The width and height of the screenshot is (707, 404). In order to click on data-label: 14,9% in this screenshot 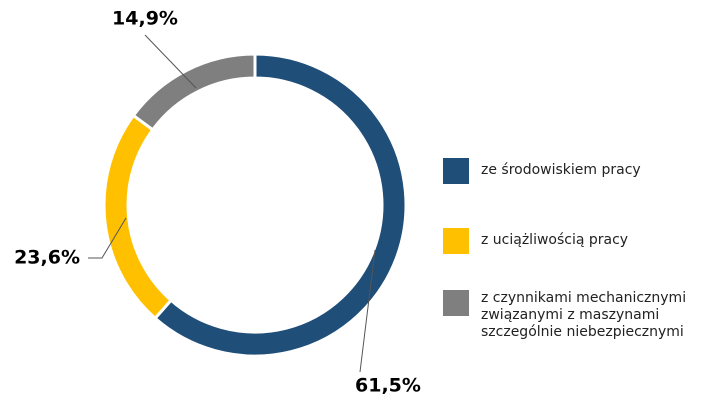, I will do `click(145, 19)`.